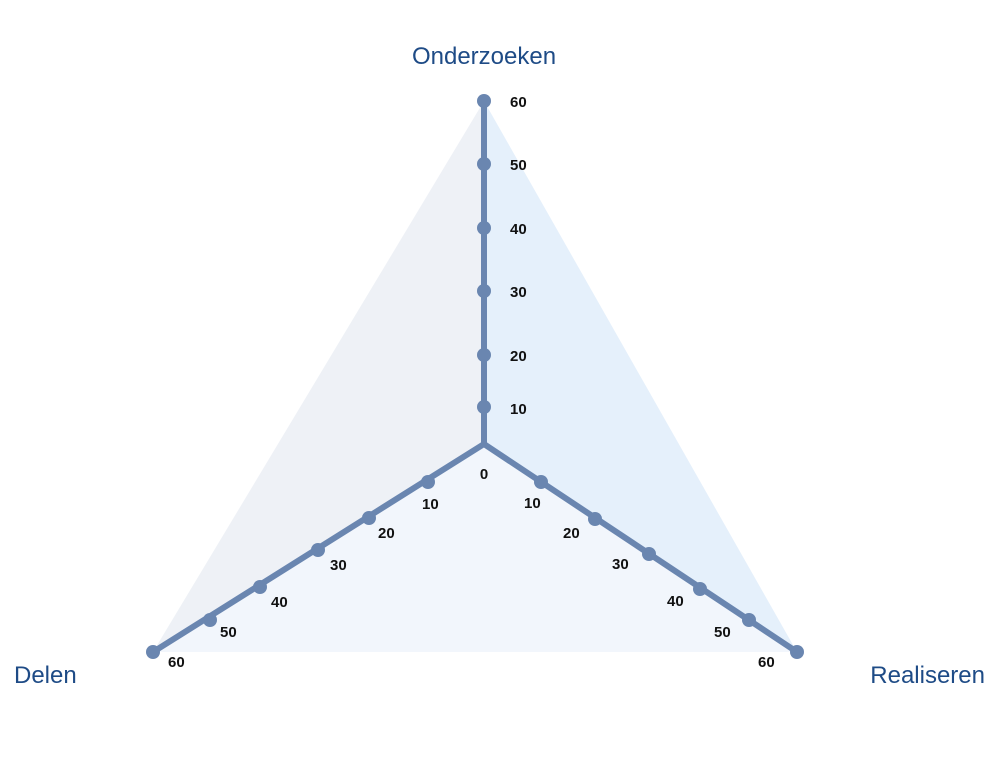 Image resolution: width=1005 pixels, height=779 pixels. Describe the element at coordinates (766, 662) in the screenshot. I see `tick-label-realiseren-60: 60` at that location.